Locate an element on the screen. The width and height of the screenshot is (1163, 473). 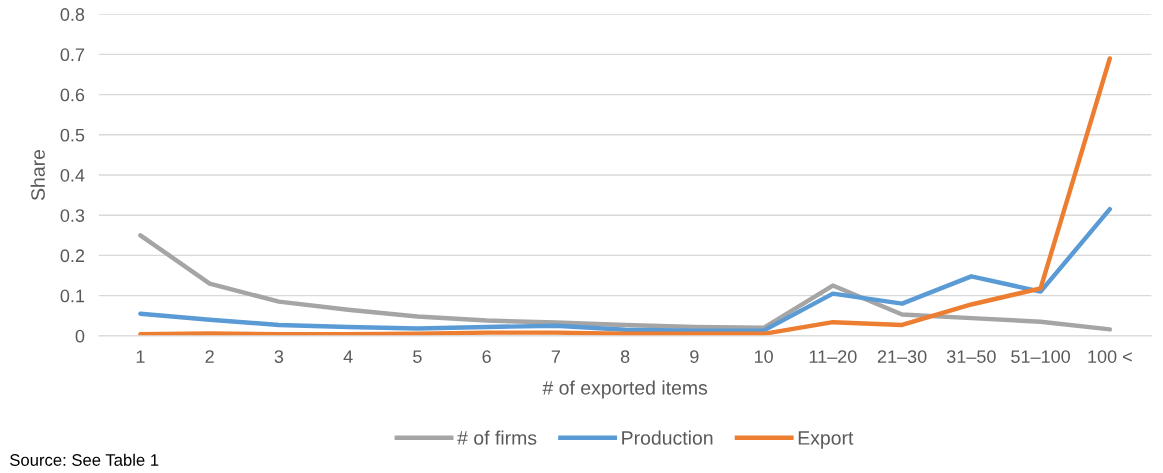
legend-label: Production is located at coordinates (667, 437).